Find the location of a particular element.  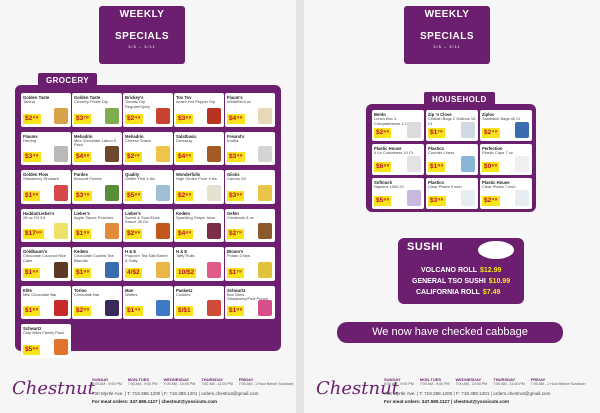

item-description: Chocolate Coated Tea Biscuits is located at coordinates (94, 258).